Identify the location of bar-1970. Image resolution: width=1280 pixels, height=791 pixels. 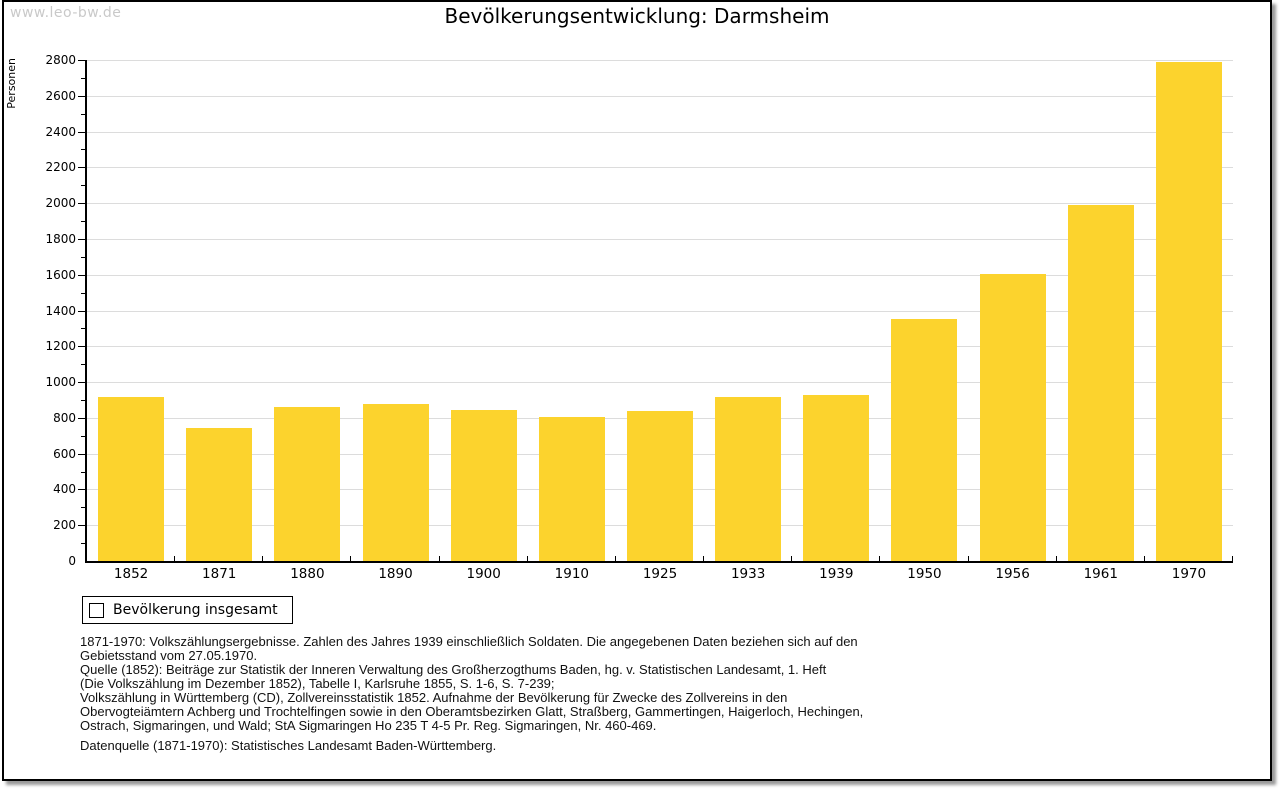
(1188, 311).